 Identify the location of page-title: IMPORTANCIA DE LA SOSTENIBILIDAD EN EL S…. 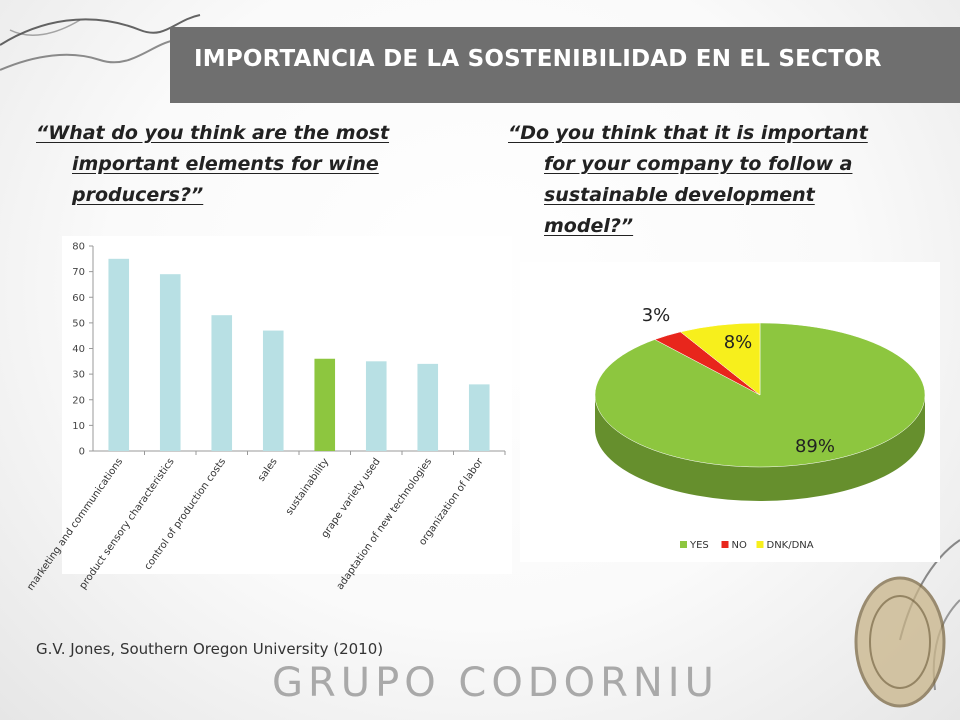
(538, 59).